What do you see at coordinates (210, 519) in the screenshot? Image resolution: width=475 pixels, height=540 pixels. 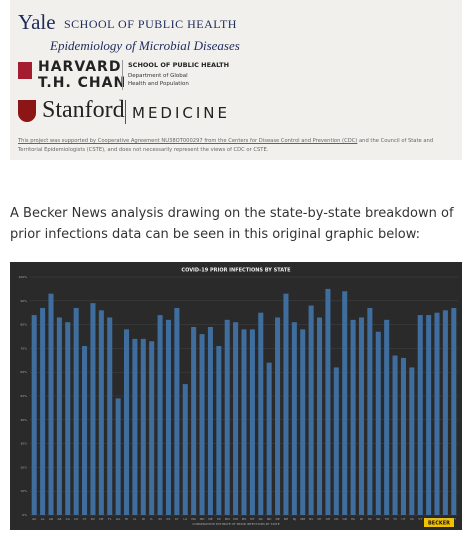 I see `x-tick-label: ME` at bounding box center [210, 519].